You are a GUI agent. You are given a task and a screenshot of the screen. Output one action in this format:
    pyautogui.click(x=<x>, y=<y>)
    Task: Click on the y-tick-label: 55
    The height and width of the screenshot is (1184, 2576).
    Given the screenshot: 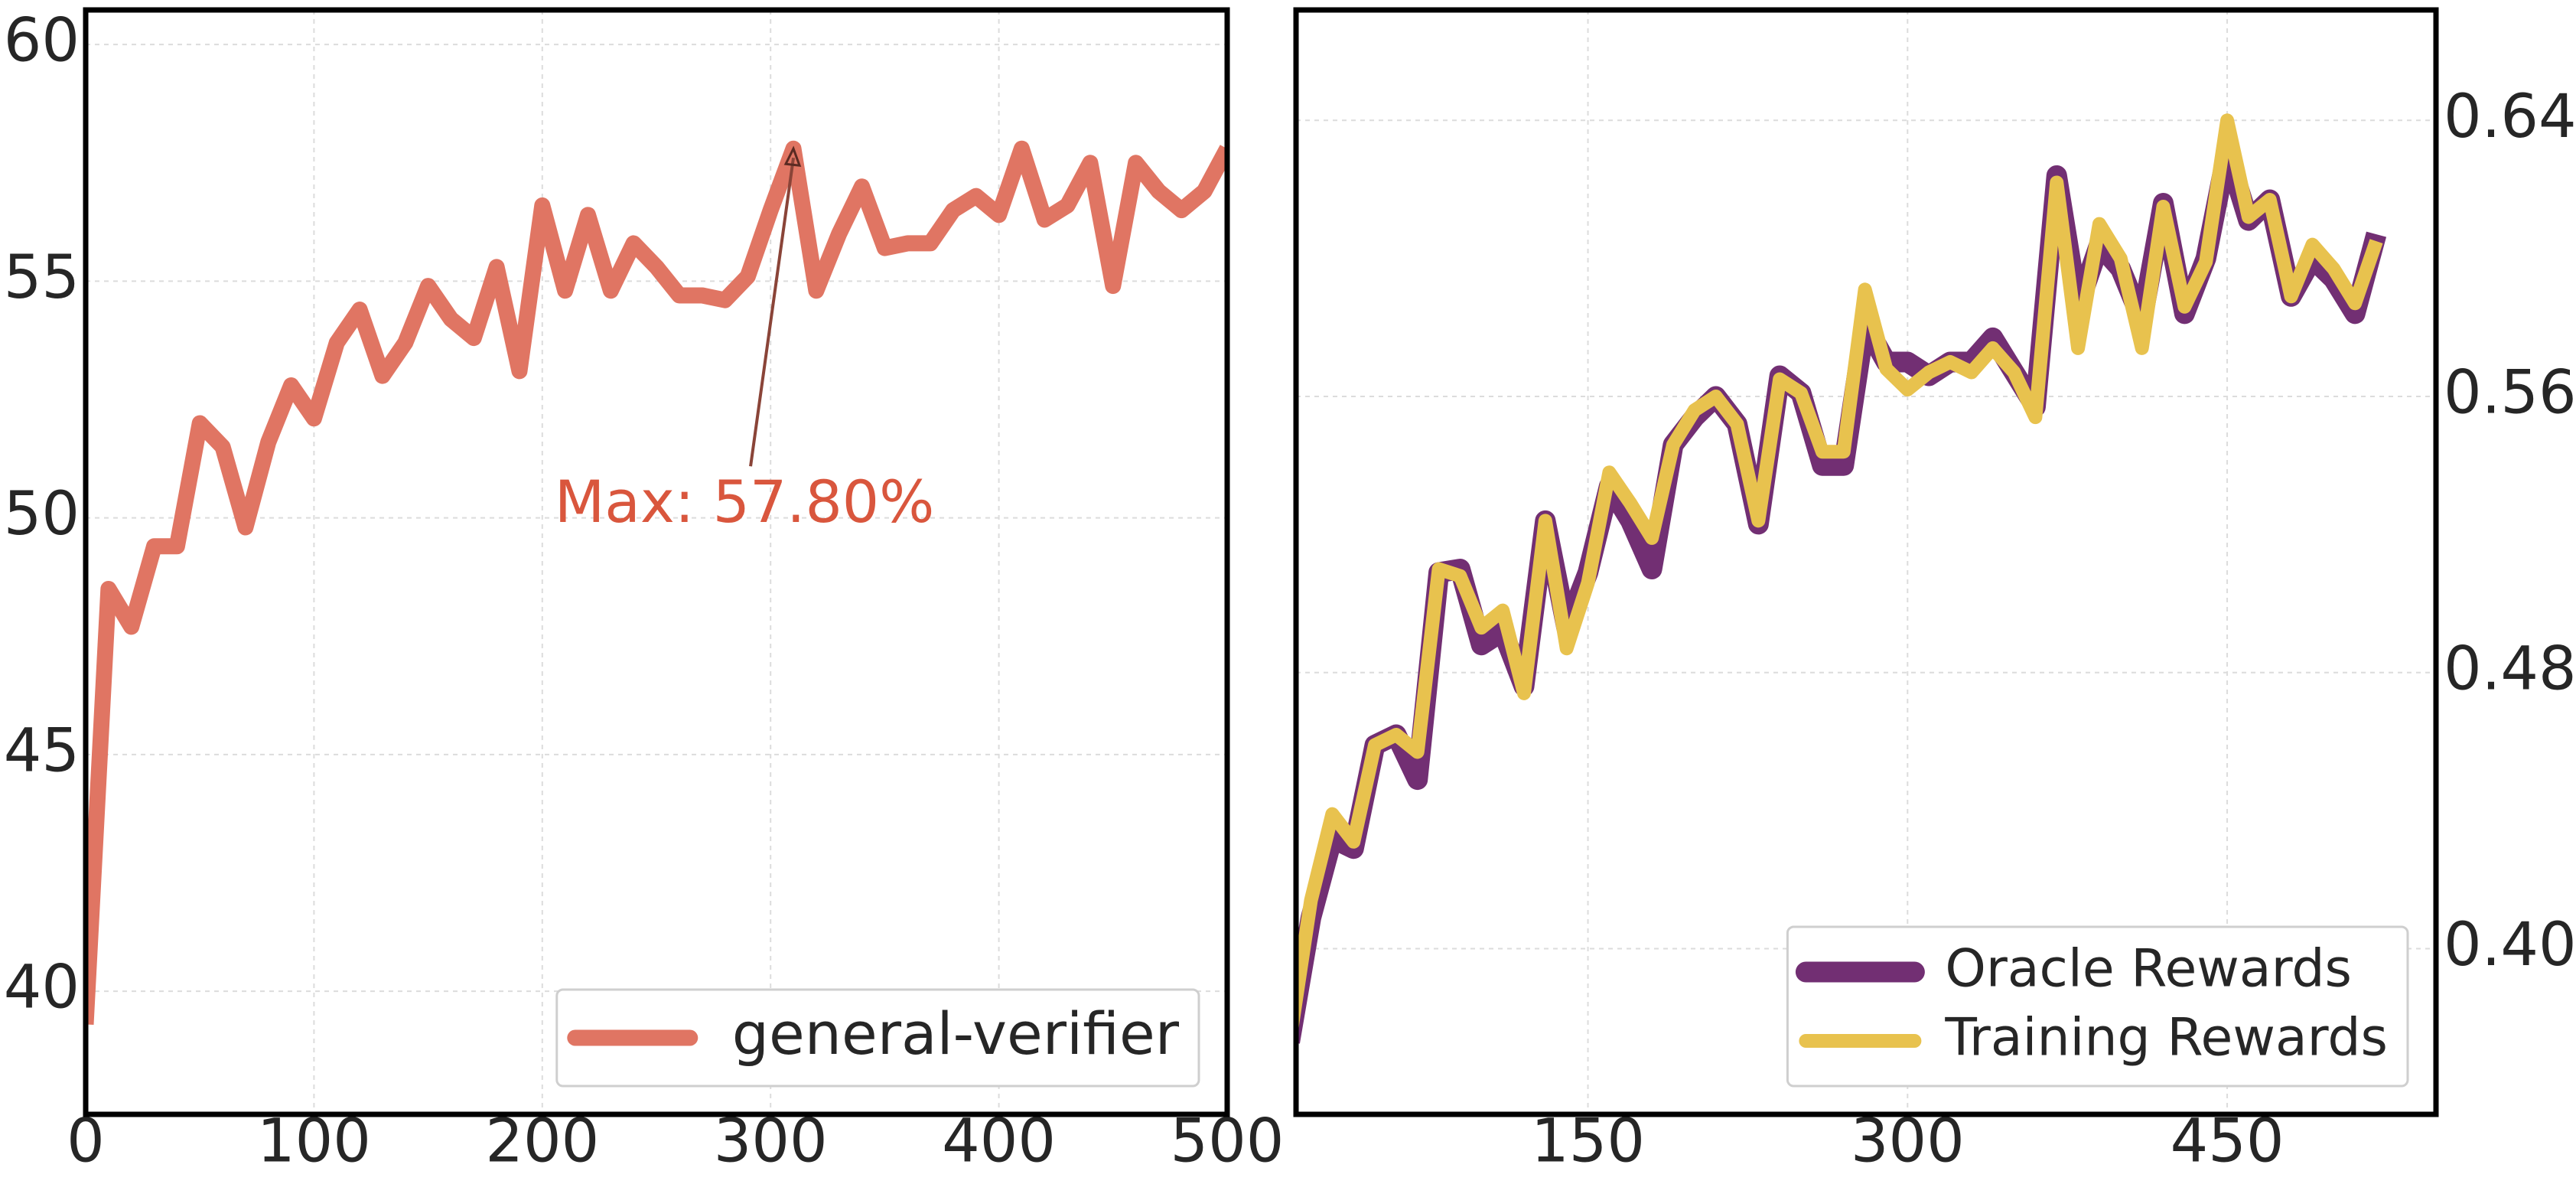 What is the action you would take?
    pyautogui.click(x=42, y=277)
    